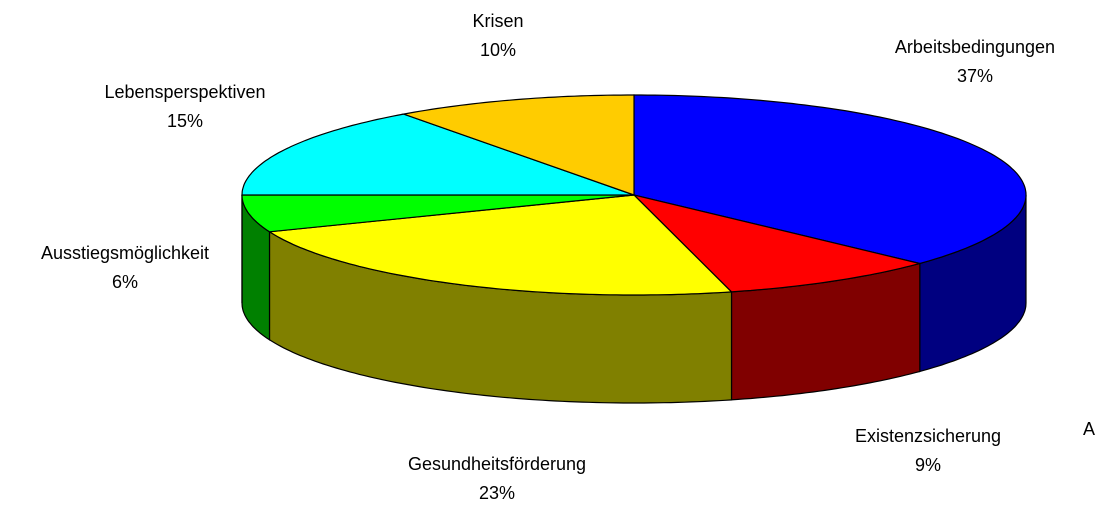  What do you see at coordinates (497, 492) in the screenshot?
I see `value-label: 23%` at bounding box center [497, 492].